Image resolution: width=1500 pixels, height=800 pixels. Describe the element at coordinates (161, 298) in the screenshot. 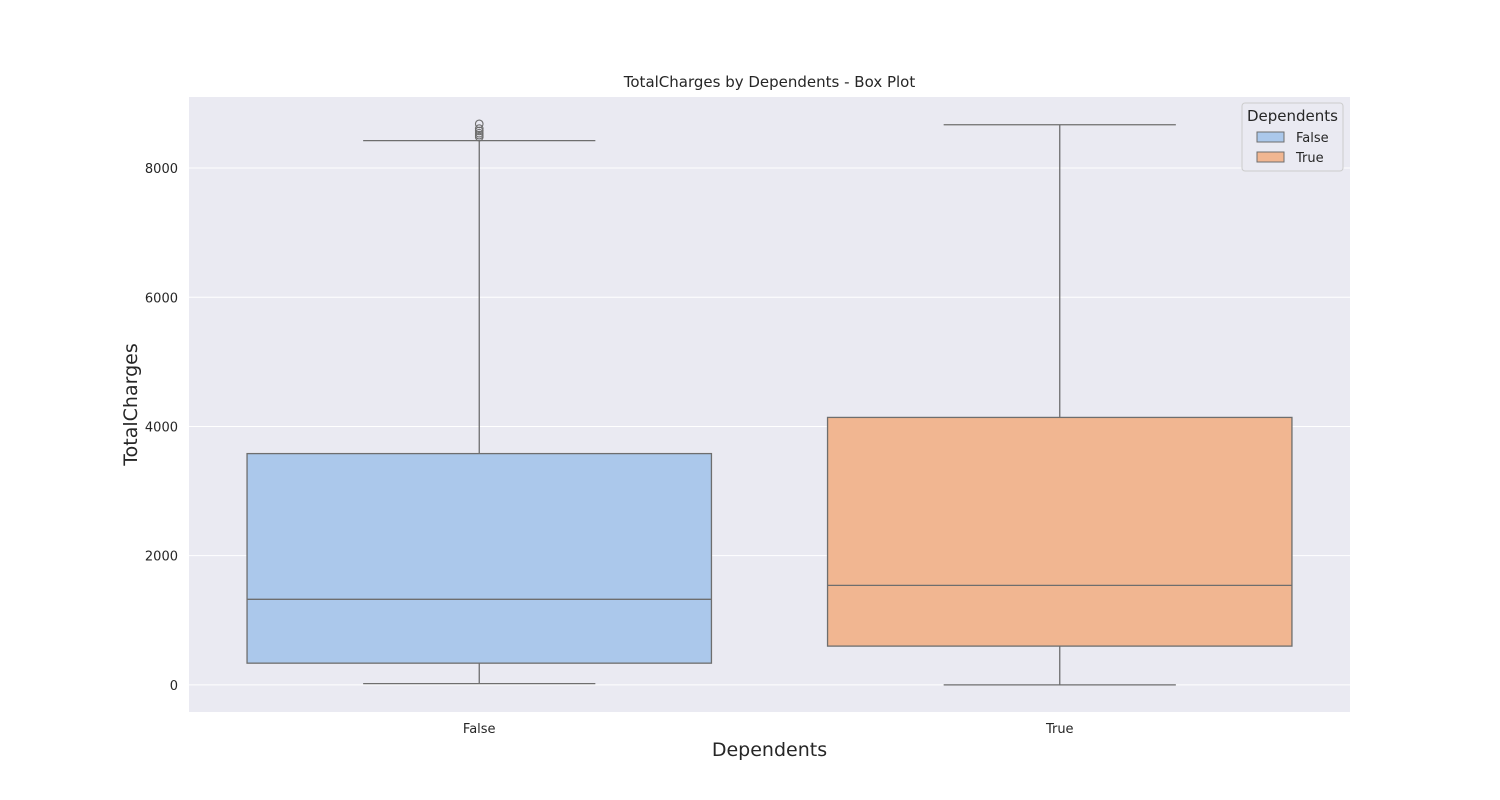

I see `y-tick-label-6000: 6000` at that location.